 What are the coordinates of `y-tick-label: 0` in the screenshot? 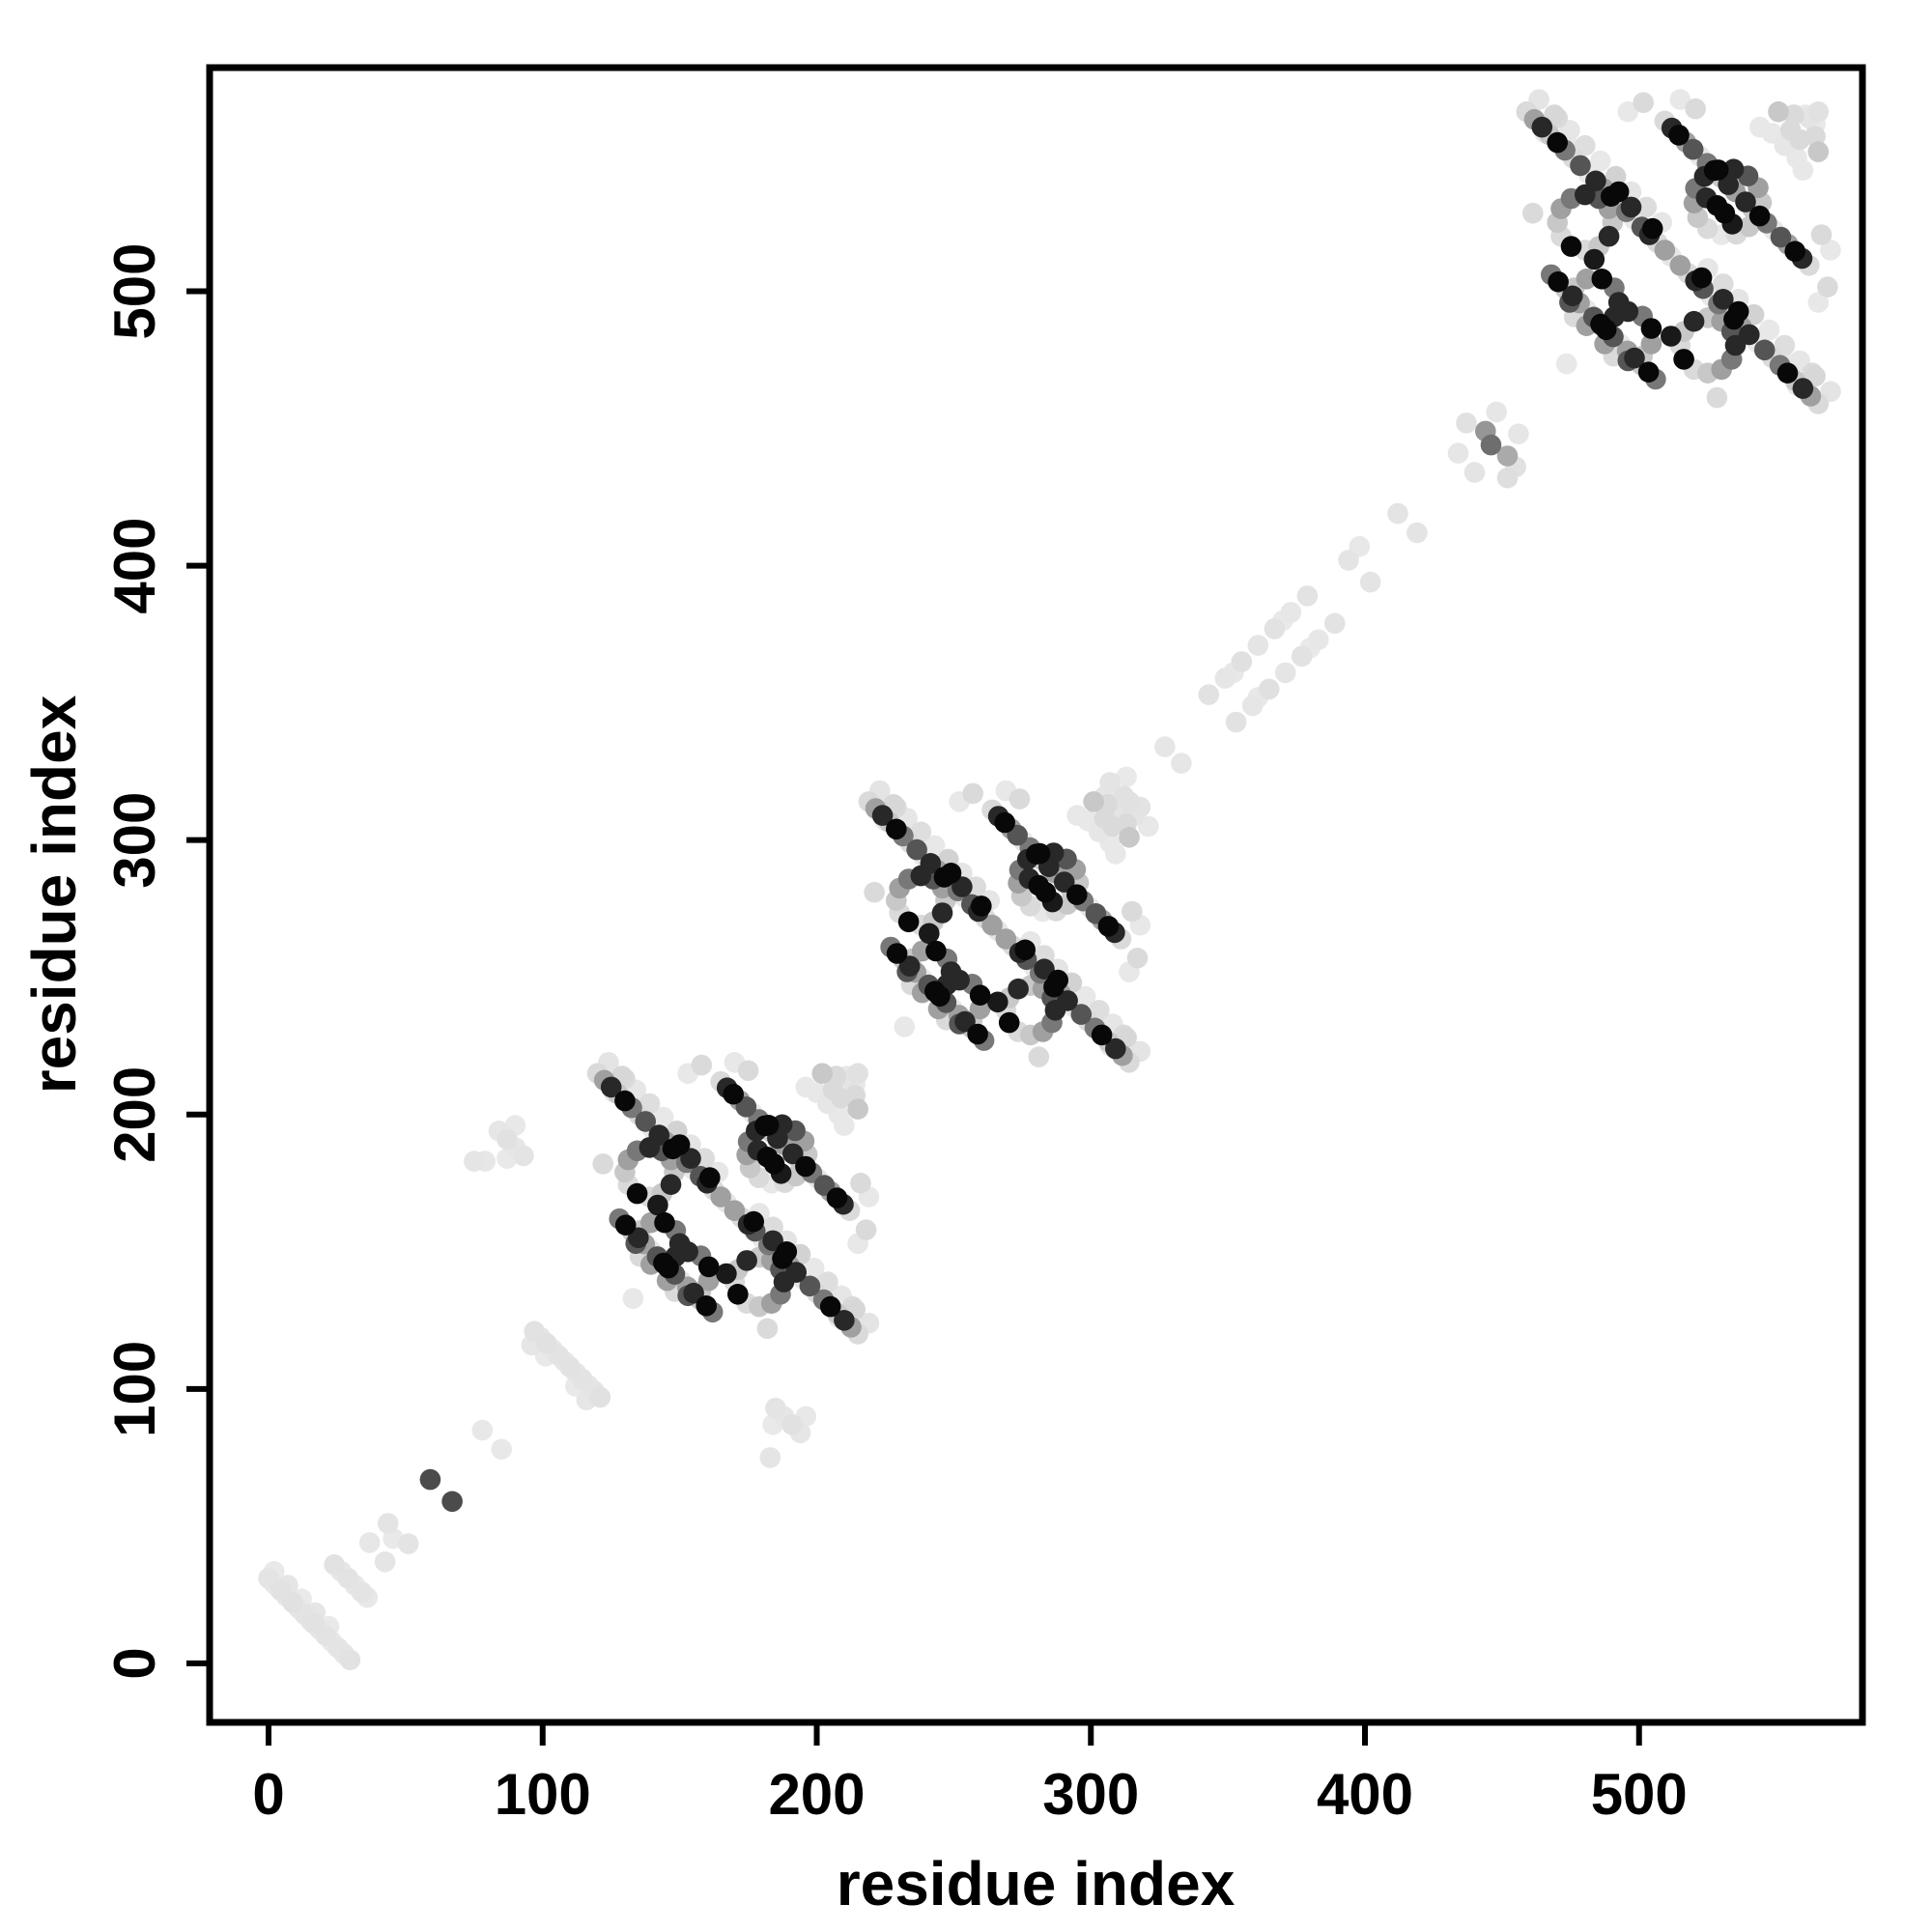 It's located at (134, 1663).